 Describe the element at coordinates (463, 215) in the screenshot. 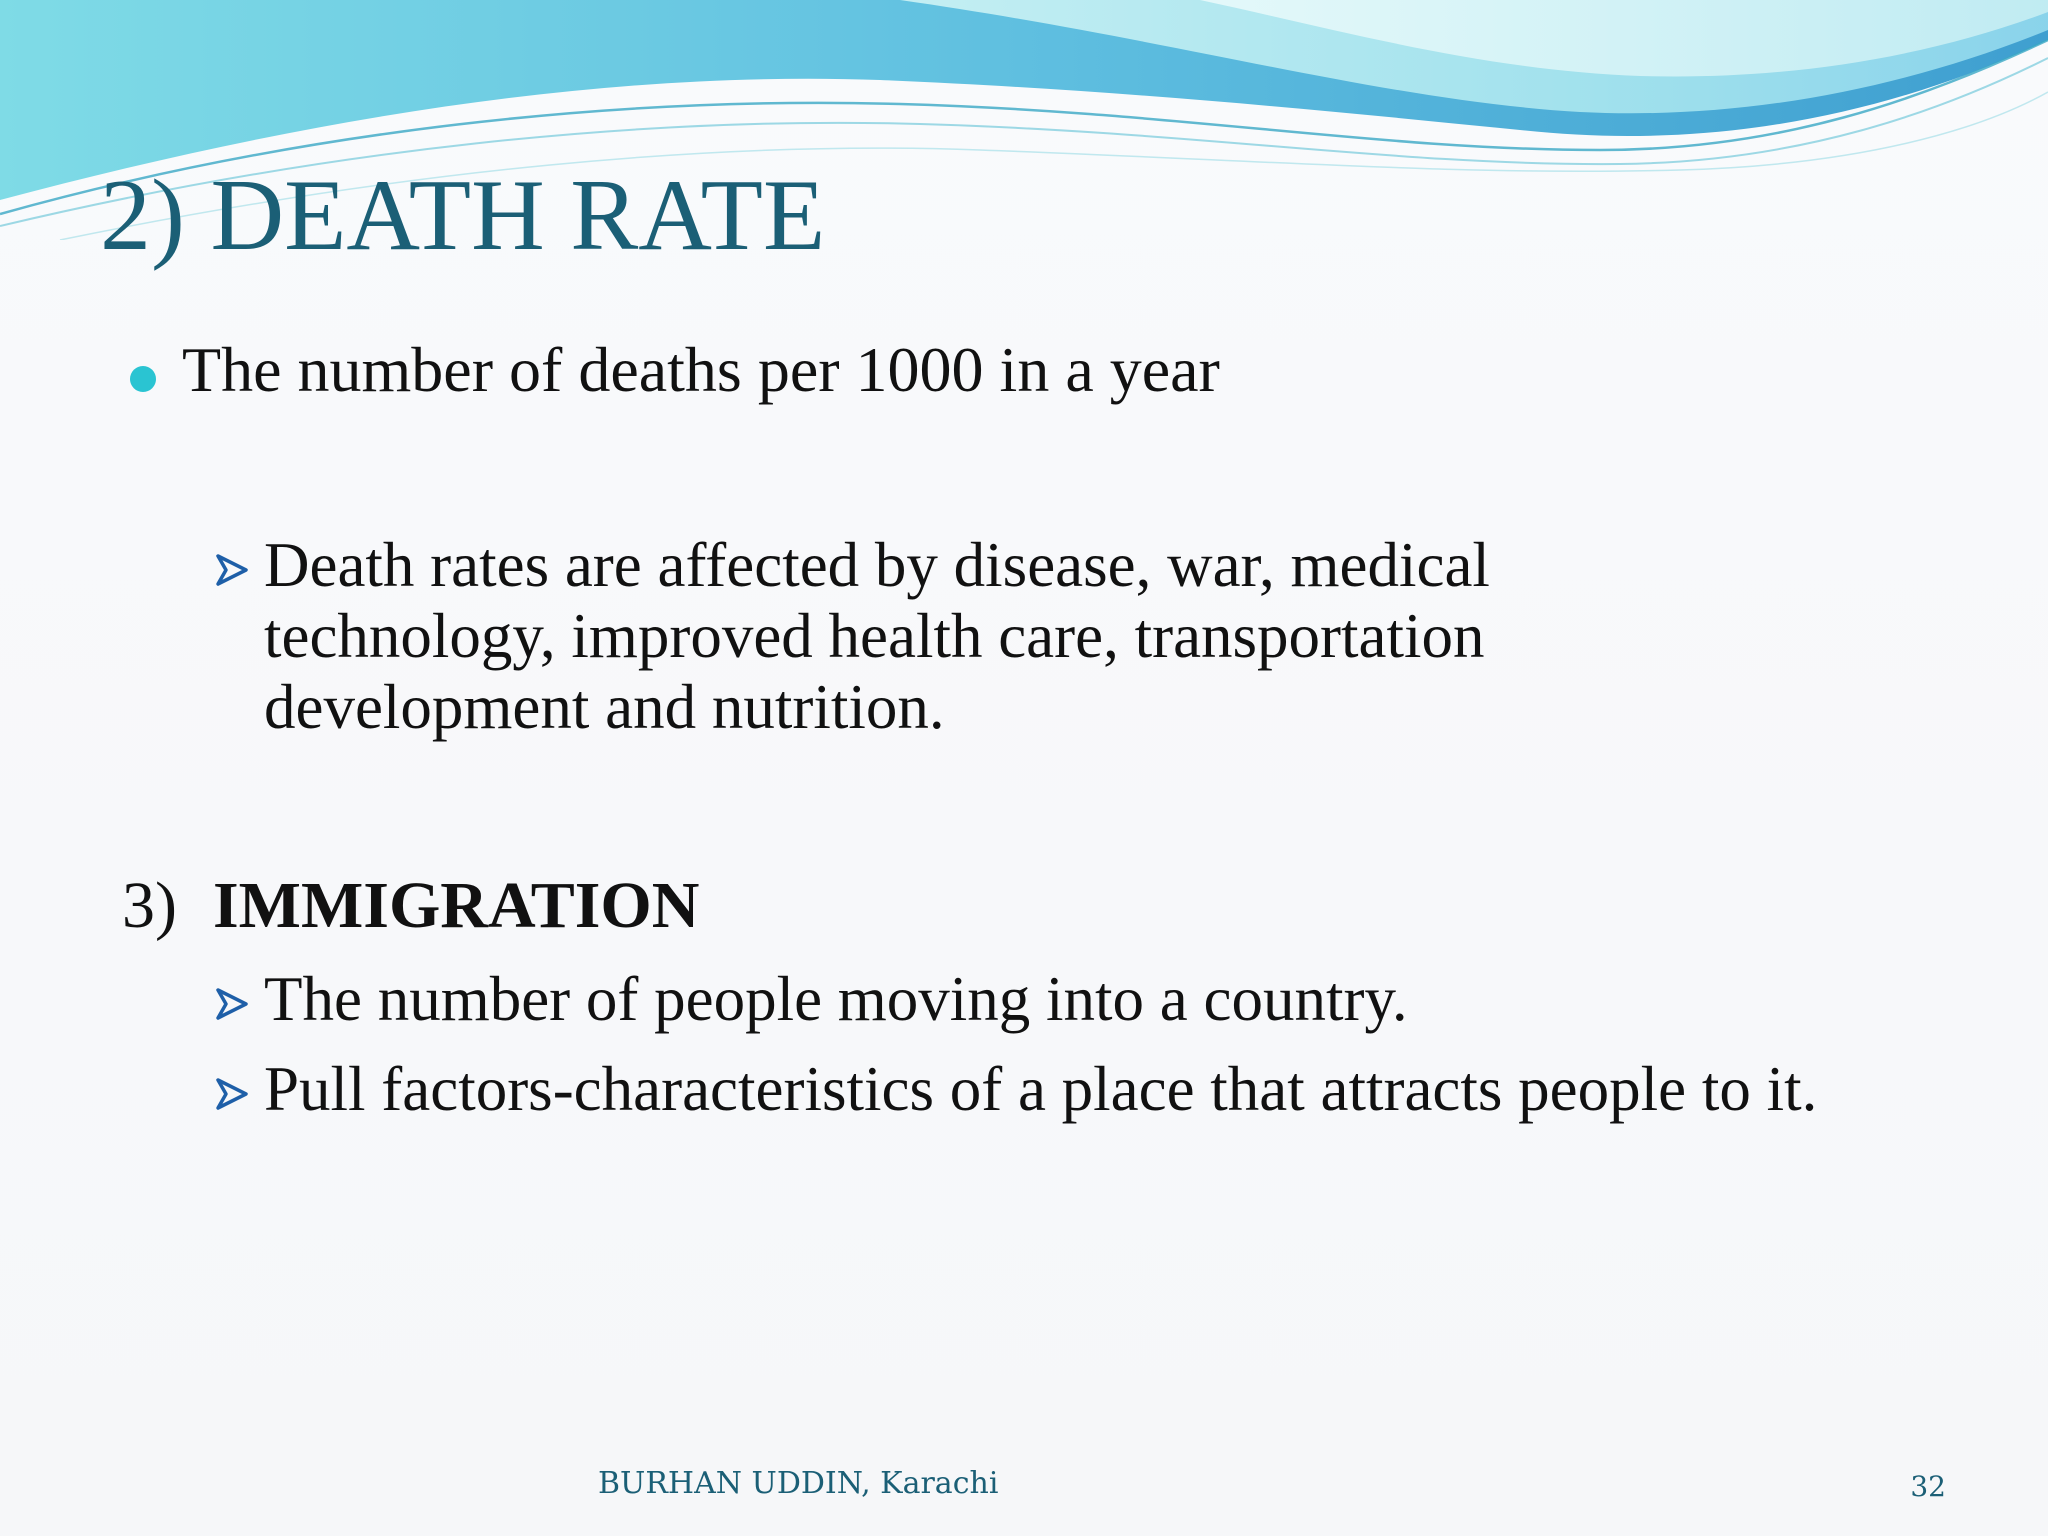

I see `slide-title: 2) DEATH RATE` at that location.